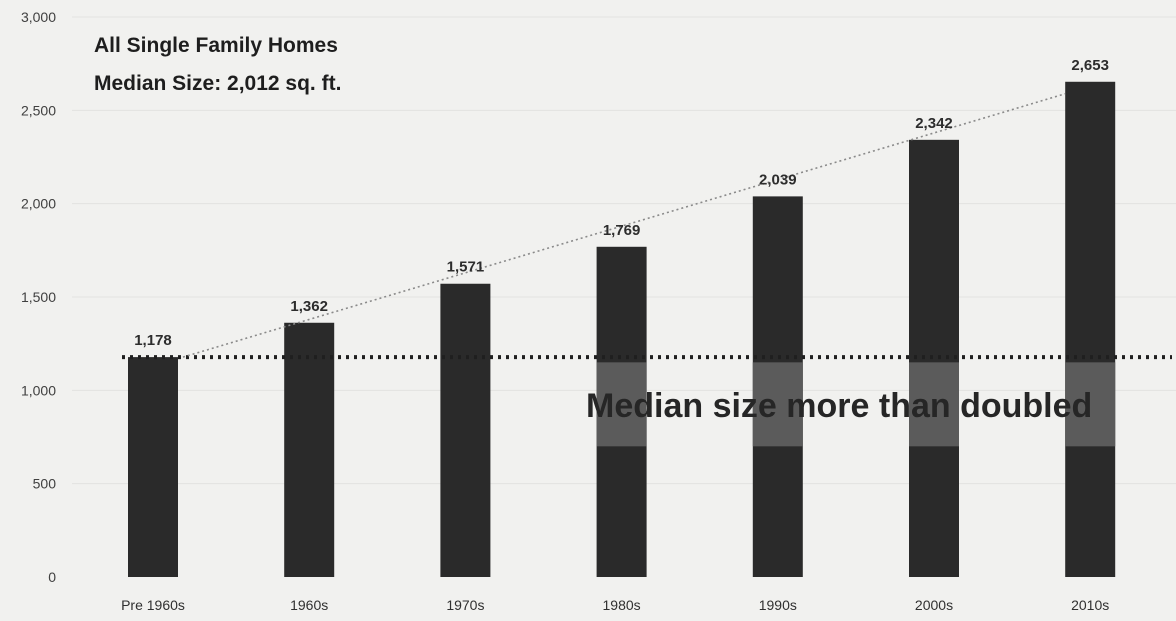 This screenshot has width=1176, height=621. What do you see at coordinates (153, 605) in the screenshot?
I see `x-tick-label: Pre 1960s` at bounding box center [153, 605].